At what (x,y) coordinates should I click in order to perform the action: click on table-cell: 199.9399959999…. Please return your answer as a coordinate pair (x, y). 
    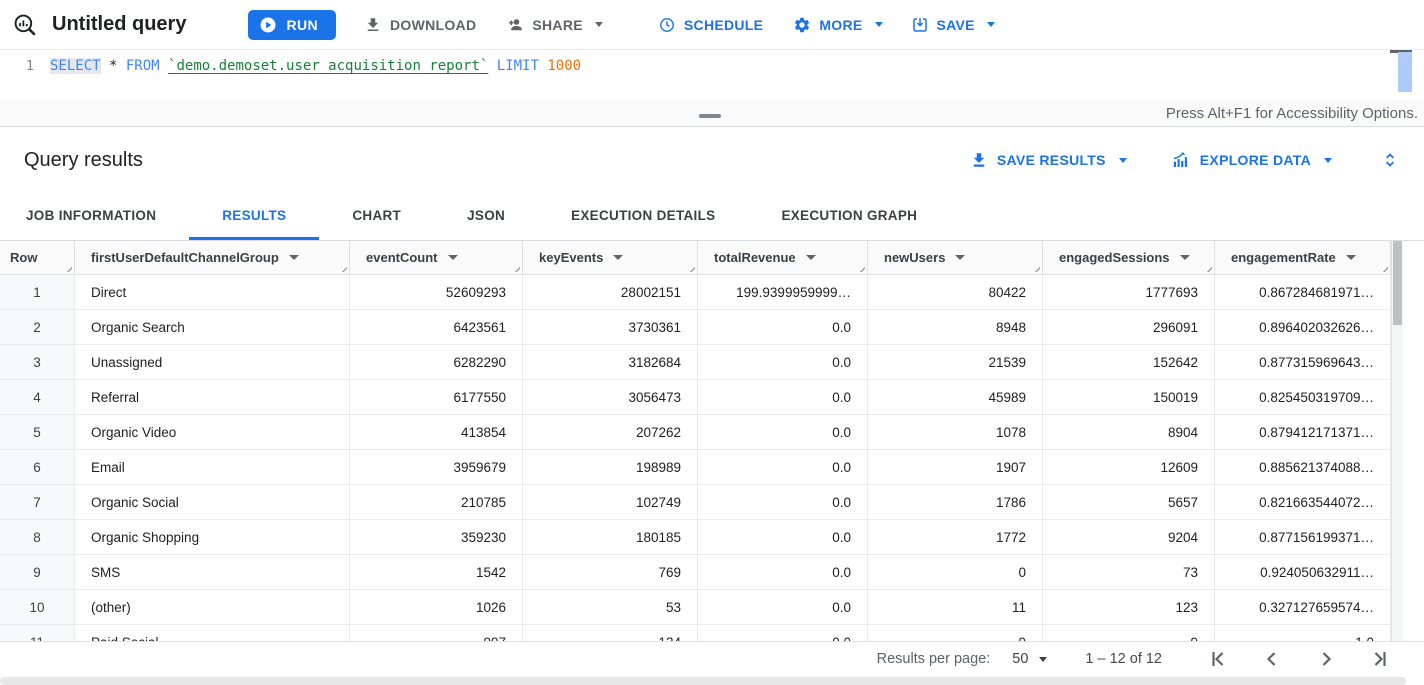
    Looking at the image, I should click on (783, 292).